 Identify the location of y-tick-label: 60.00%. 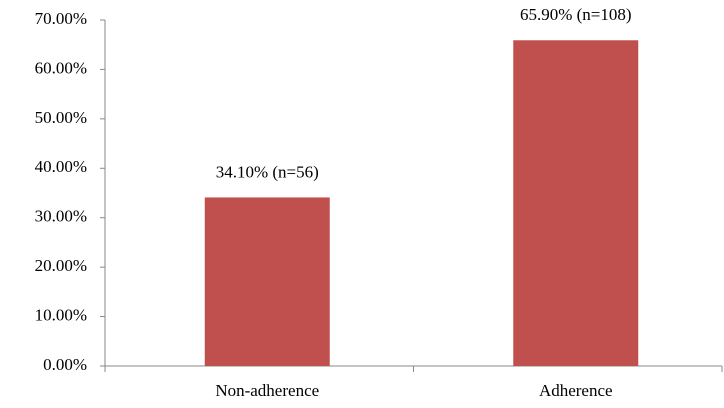
(61, 67).